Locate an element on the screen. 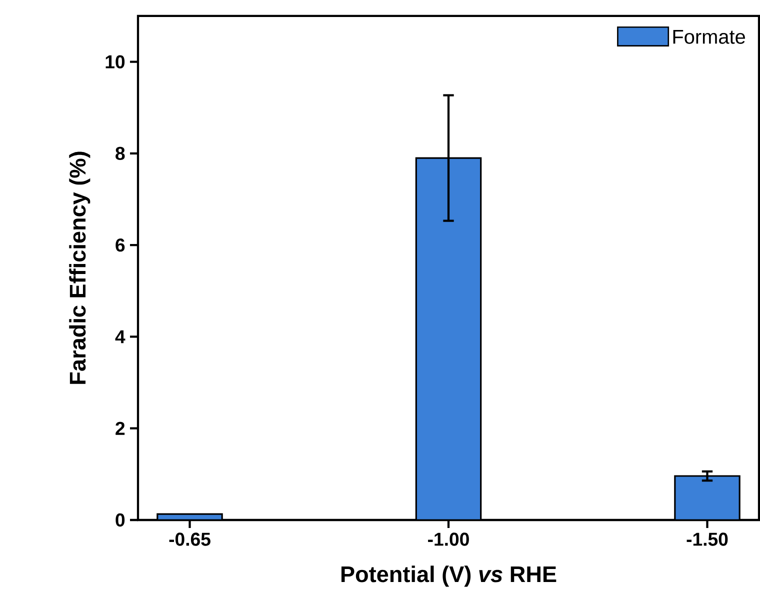  x-tick-label: -0.65 is located at coordinates (189, 539).